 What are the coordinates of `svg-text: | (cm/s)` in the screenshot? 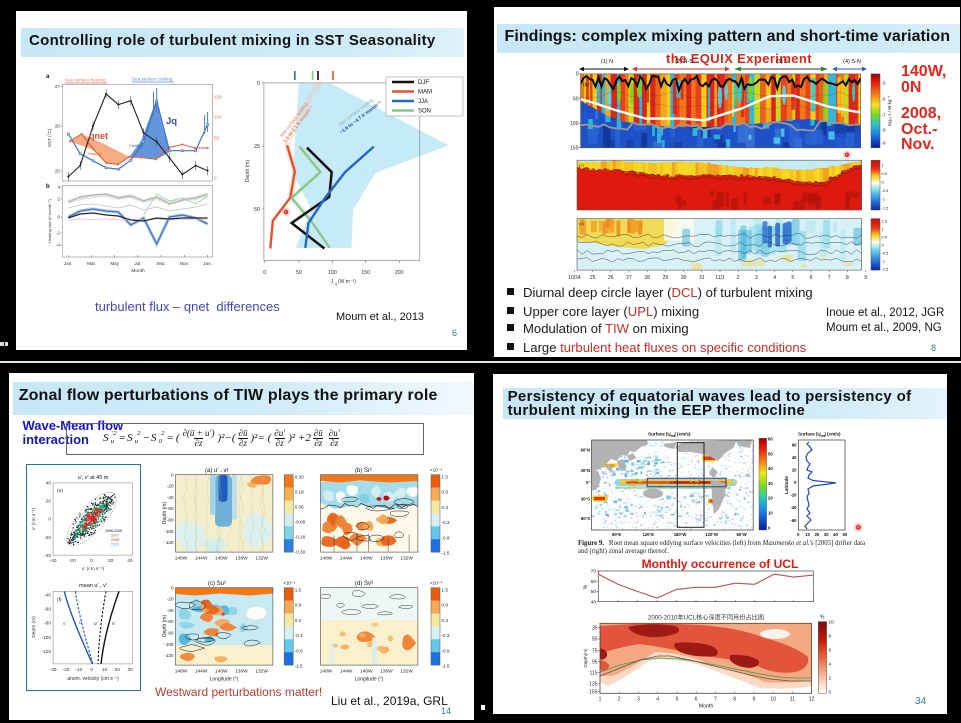 It's located at (833, 434).